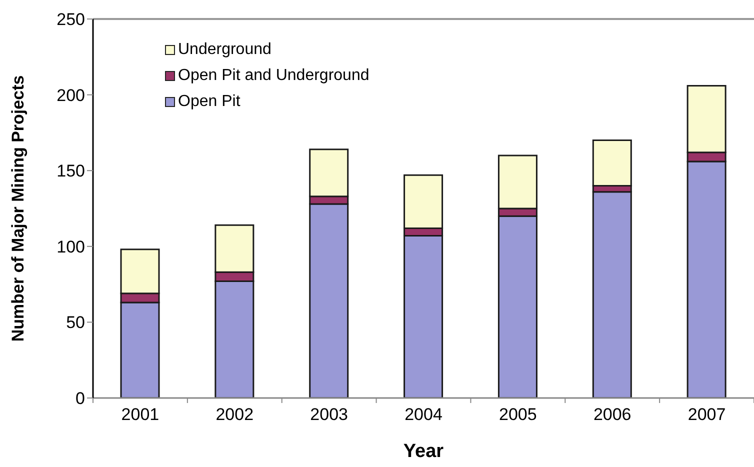 The height and width of the screenshot is (467, 754). What do you see at coordinates (274, 76) in the screenshot?
I see `legend-label: Open Pit and Underground` at bounding box center [274, 76].